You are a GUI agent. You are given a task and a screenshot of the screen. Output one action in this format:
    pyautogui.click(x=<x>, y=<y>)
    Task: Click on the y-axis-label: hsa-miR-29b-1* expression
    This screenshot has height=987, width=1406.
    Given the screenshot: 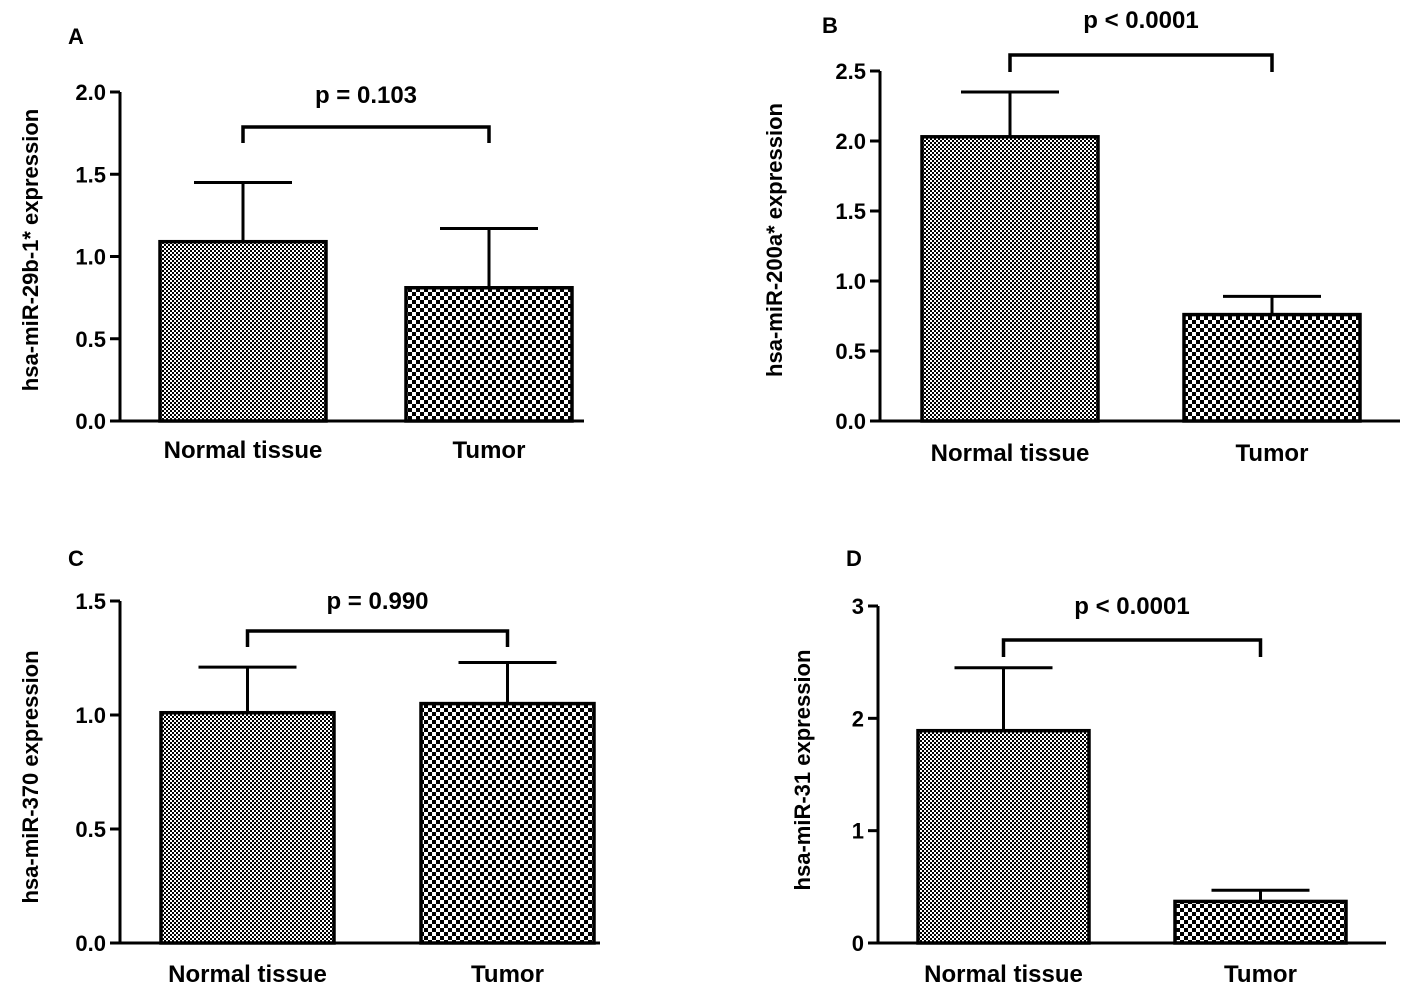 What is the action you would take?
    pyautogui.click(x=30, y=250)
    